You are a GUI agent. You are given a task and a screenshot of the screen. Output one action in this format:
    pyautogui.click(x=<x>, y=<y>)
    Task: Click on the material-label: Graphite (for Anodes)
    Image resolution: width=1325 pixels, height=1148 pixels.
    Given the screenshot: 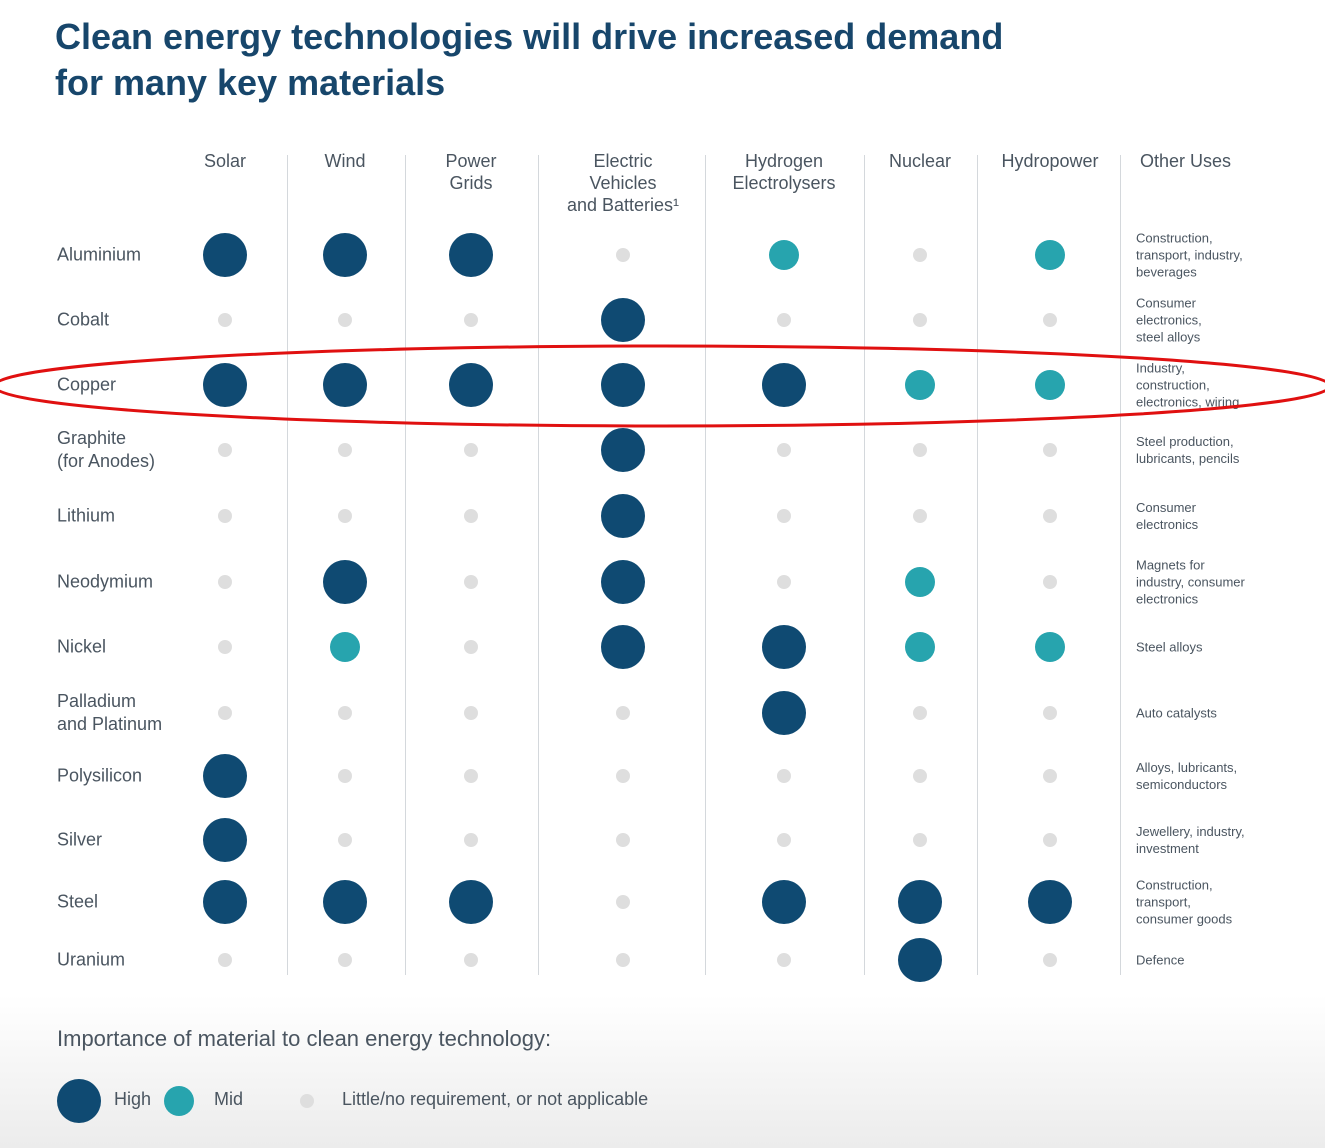 What is the action you would take?
    pyautogui.click(x=106, y=449)
    